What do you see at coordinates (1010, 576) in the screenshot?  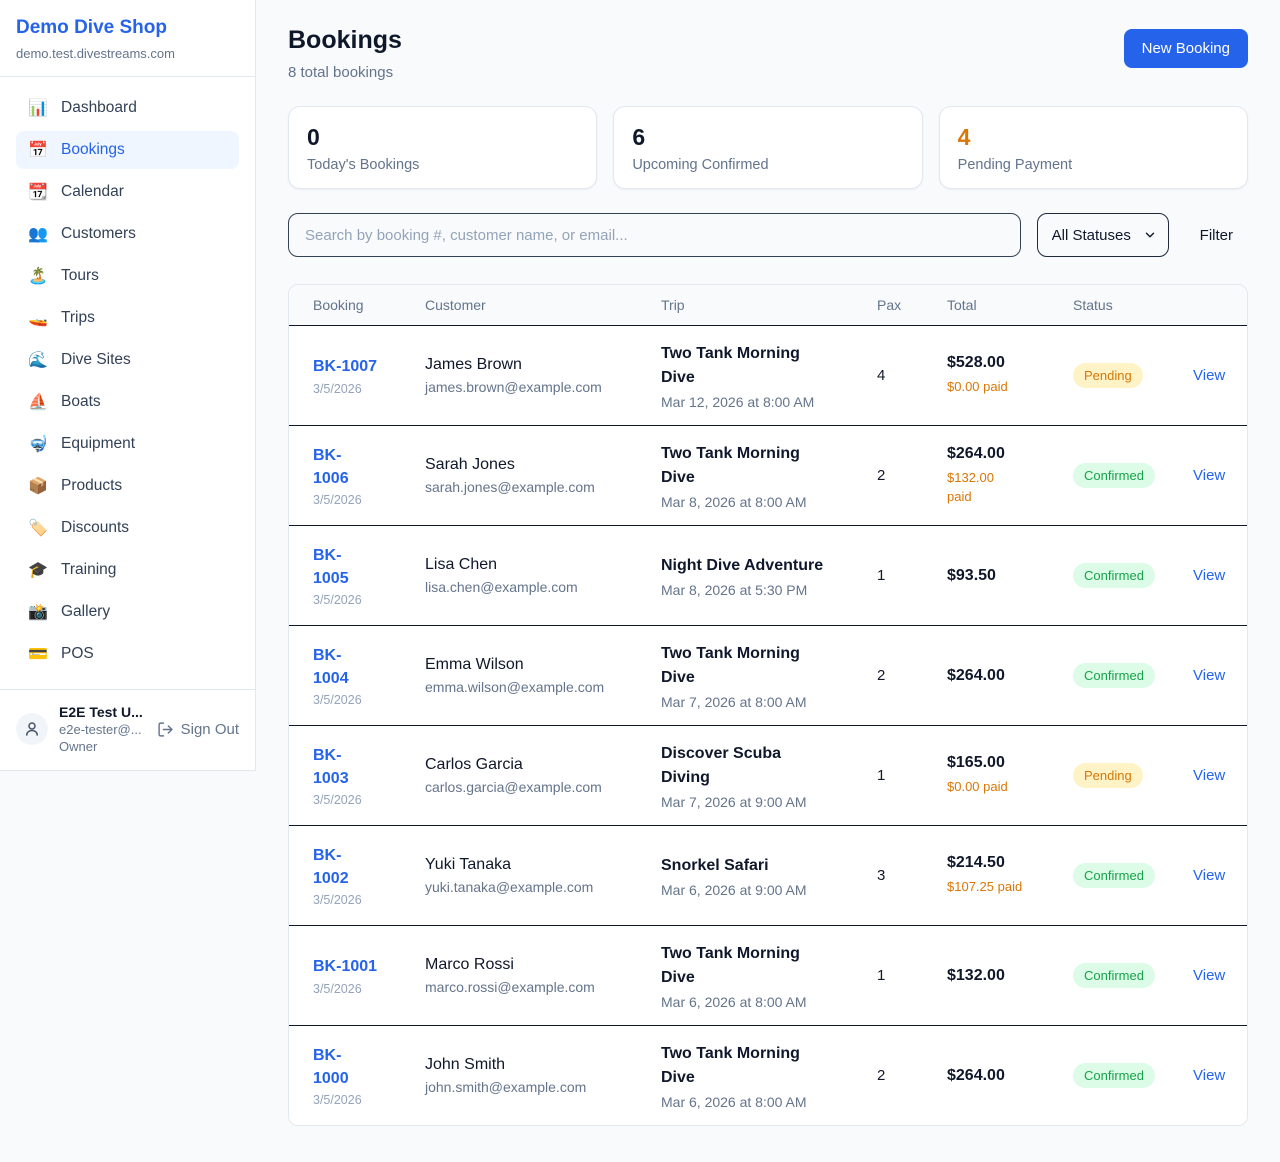 I see `total-cell: $93.50` at bounding box center [1010, 576].